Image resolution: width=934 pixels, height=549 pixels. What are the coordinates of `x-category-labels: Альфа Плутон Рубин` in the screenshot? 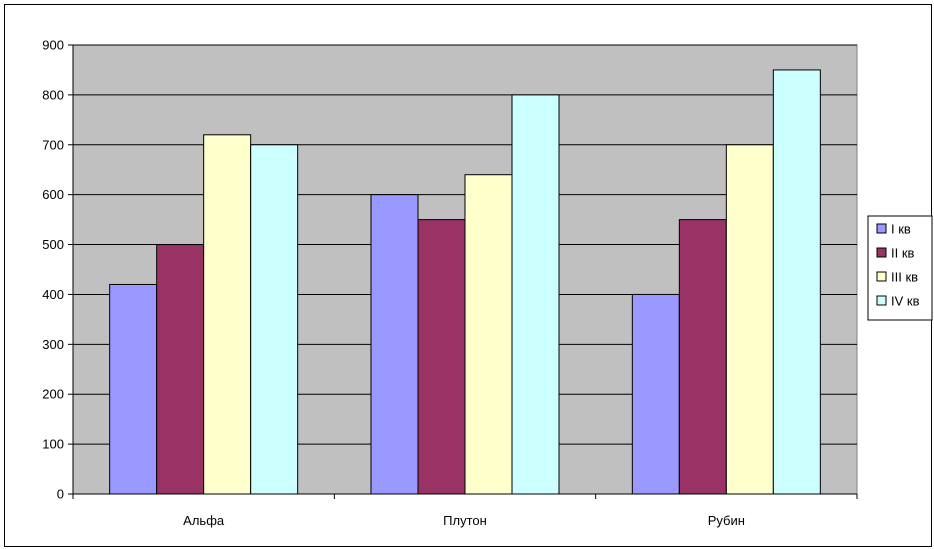 It's located at (464, 520).